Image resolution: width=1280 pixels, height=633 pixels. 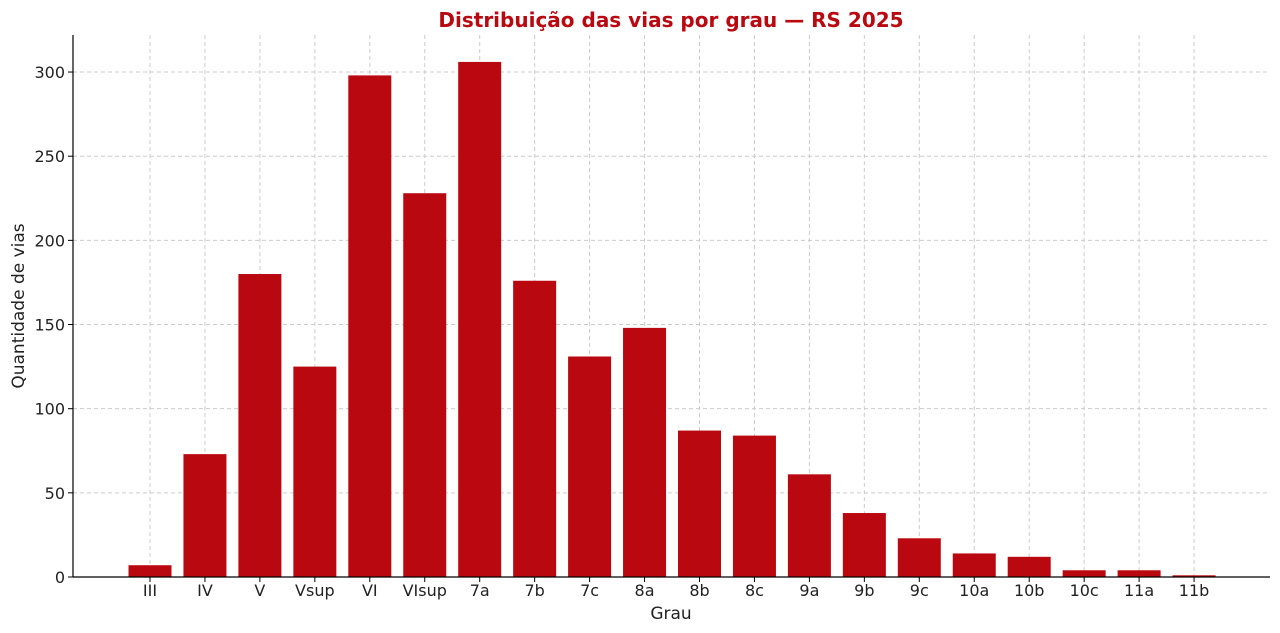 I want to click on x-tick-label: 8a, so click(x=645, y=590).